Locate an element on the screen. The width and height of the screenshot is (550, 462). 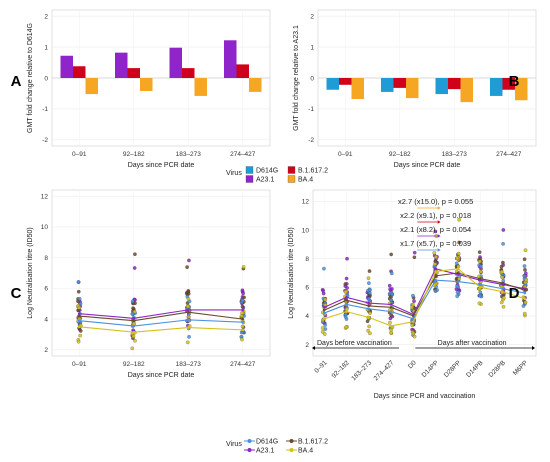
legend-bottom: Virus D614G B.1.617.2 A23.1 BA.4 is located at coordinates (277, 447).